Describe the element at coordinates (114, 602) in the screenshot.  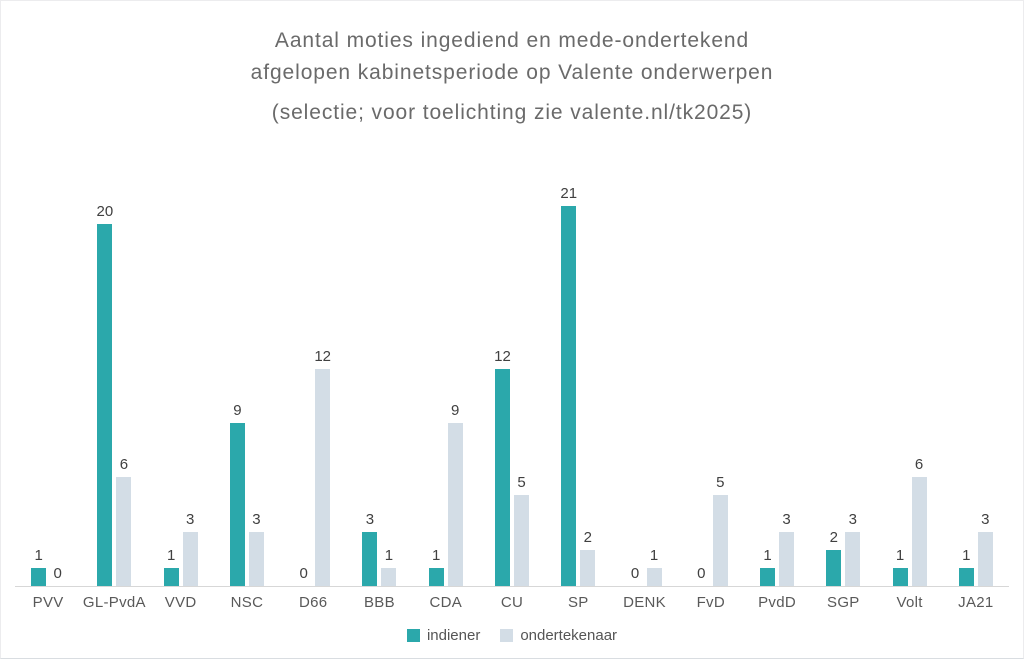
I see `category-label-GL-PvdA: GL-PvdA` at that location.